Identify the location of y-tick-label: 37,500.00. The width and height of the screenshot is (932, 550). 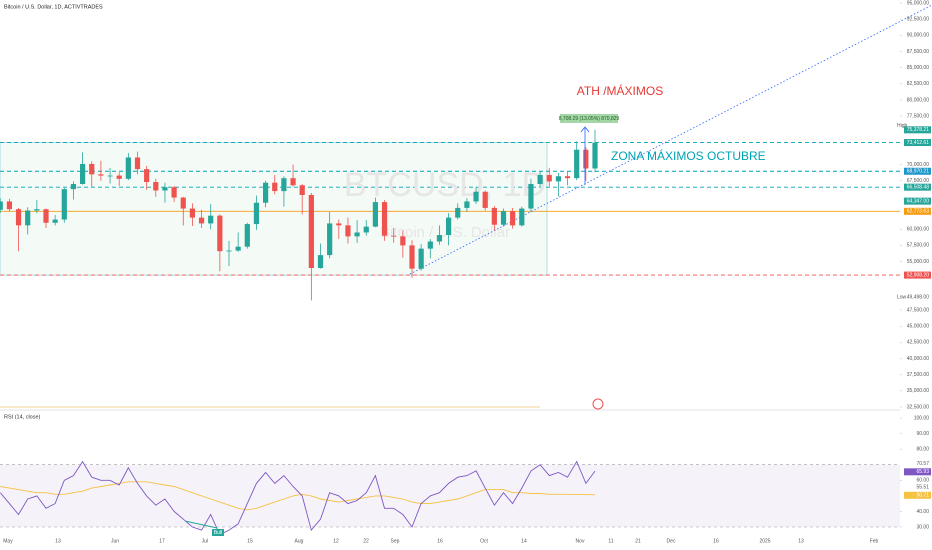
(918, 375).